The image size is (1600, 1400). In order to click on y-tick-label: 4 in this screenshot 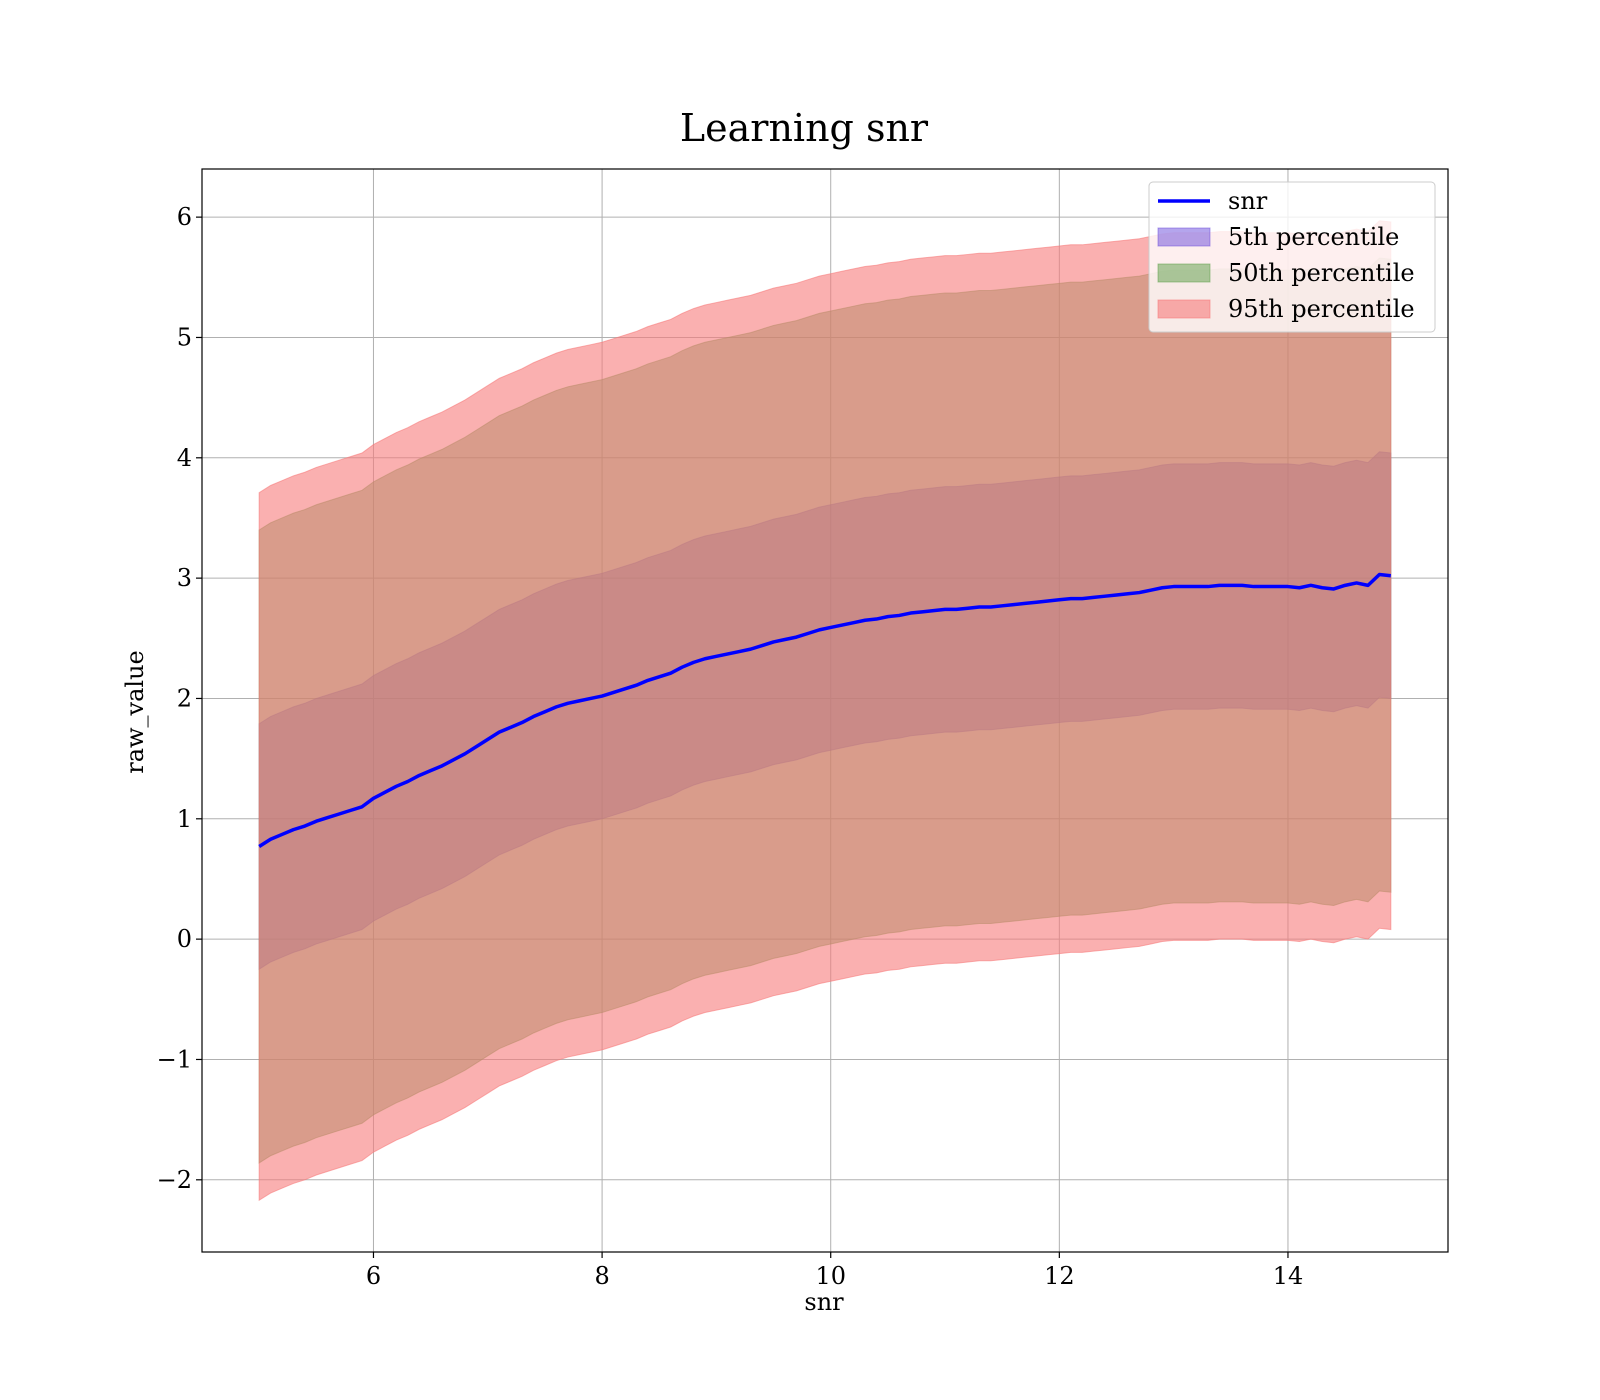, I will do `click(184, 458)`.